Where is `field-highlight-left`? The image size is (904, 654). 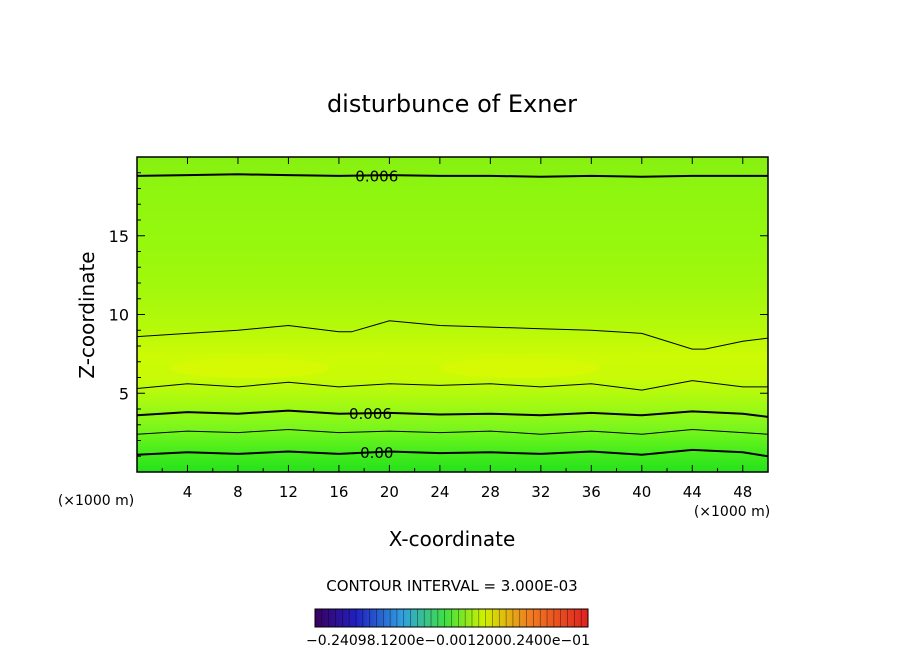 field-highlight-left is located at coordinates (250, 368).